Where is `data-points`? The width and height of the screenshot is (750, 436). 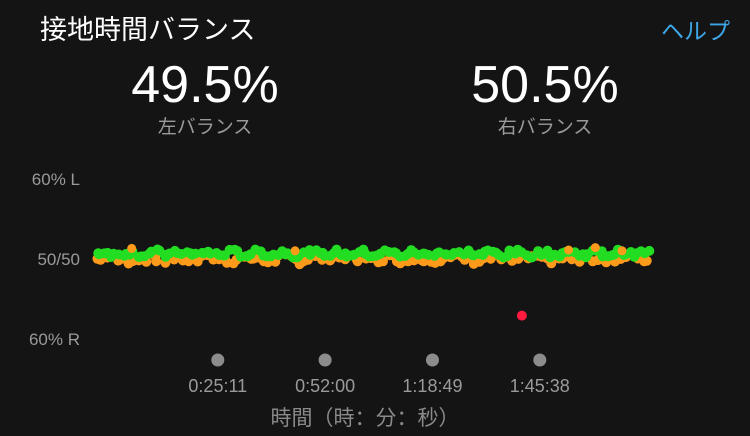
data-points is located at coordinates (373, 282).